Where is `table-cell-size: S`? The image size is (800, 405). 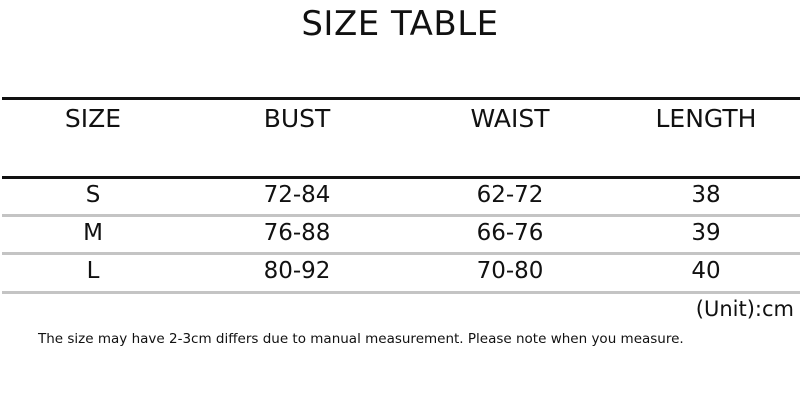
table-cell-size: S is located at coordinates (93, 195).